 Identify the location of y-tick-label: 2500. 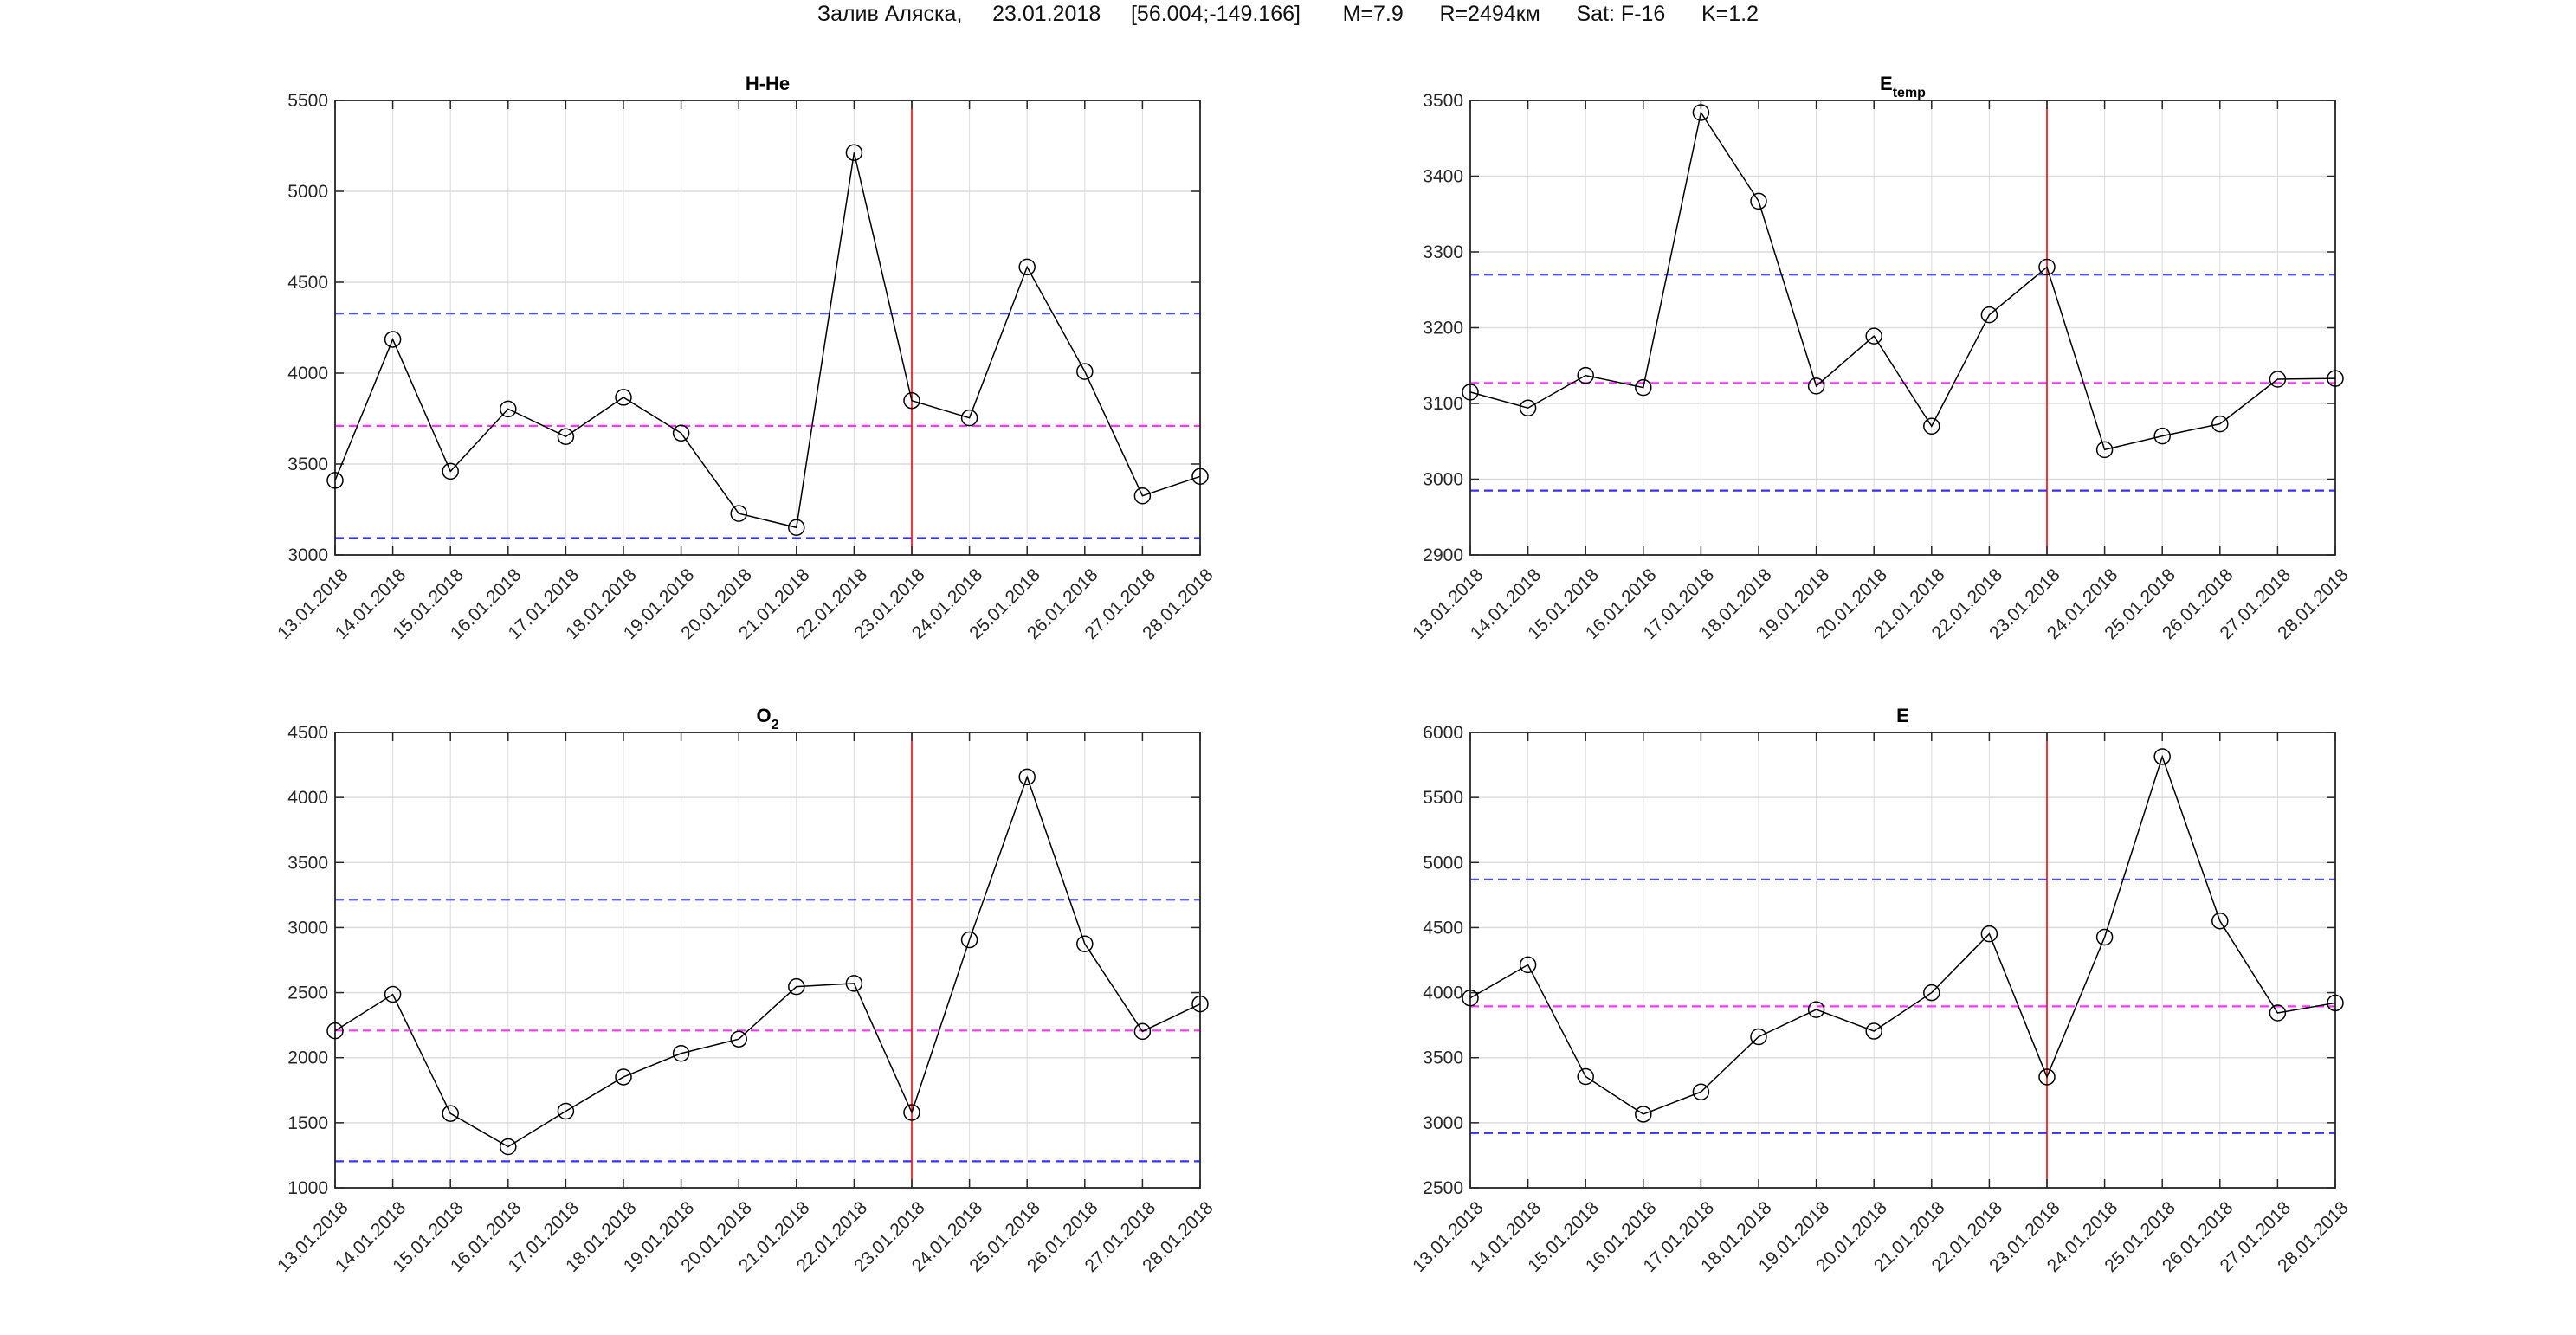
(1443, 1188).